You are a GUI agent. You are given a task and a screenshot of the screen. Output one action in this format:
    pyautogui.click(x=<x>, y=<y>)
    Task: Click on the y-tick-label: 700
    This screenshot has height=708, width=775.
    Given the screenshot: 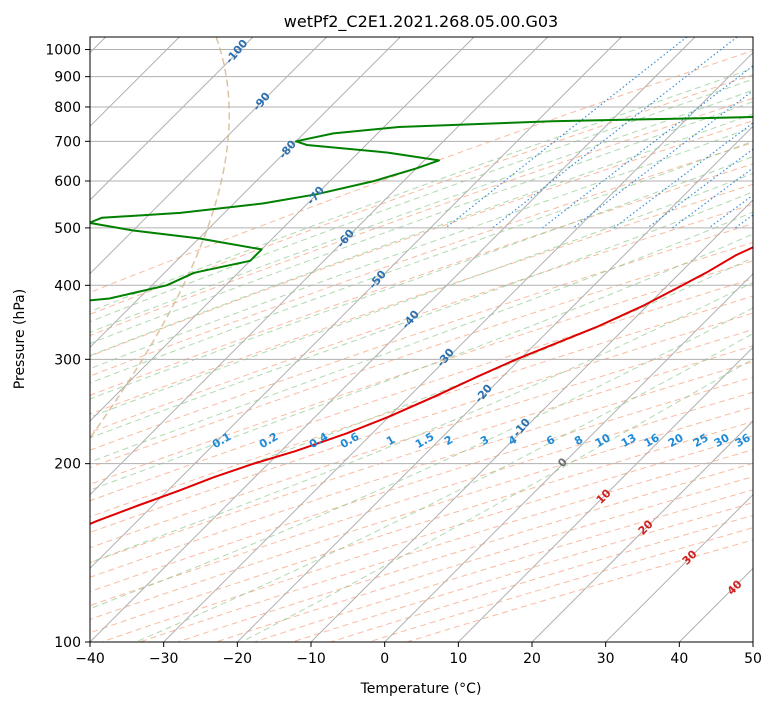 What is the action you would take?
    pyautogui.click(x=67, y=142)
    